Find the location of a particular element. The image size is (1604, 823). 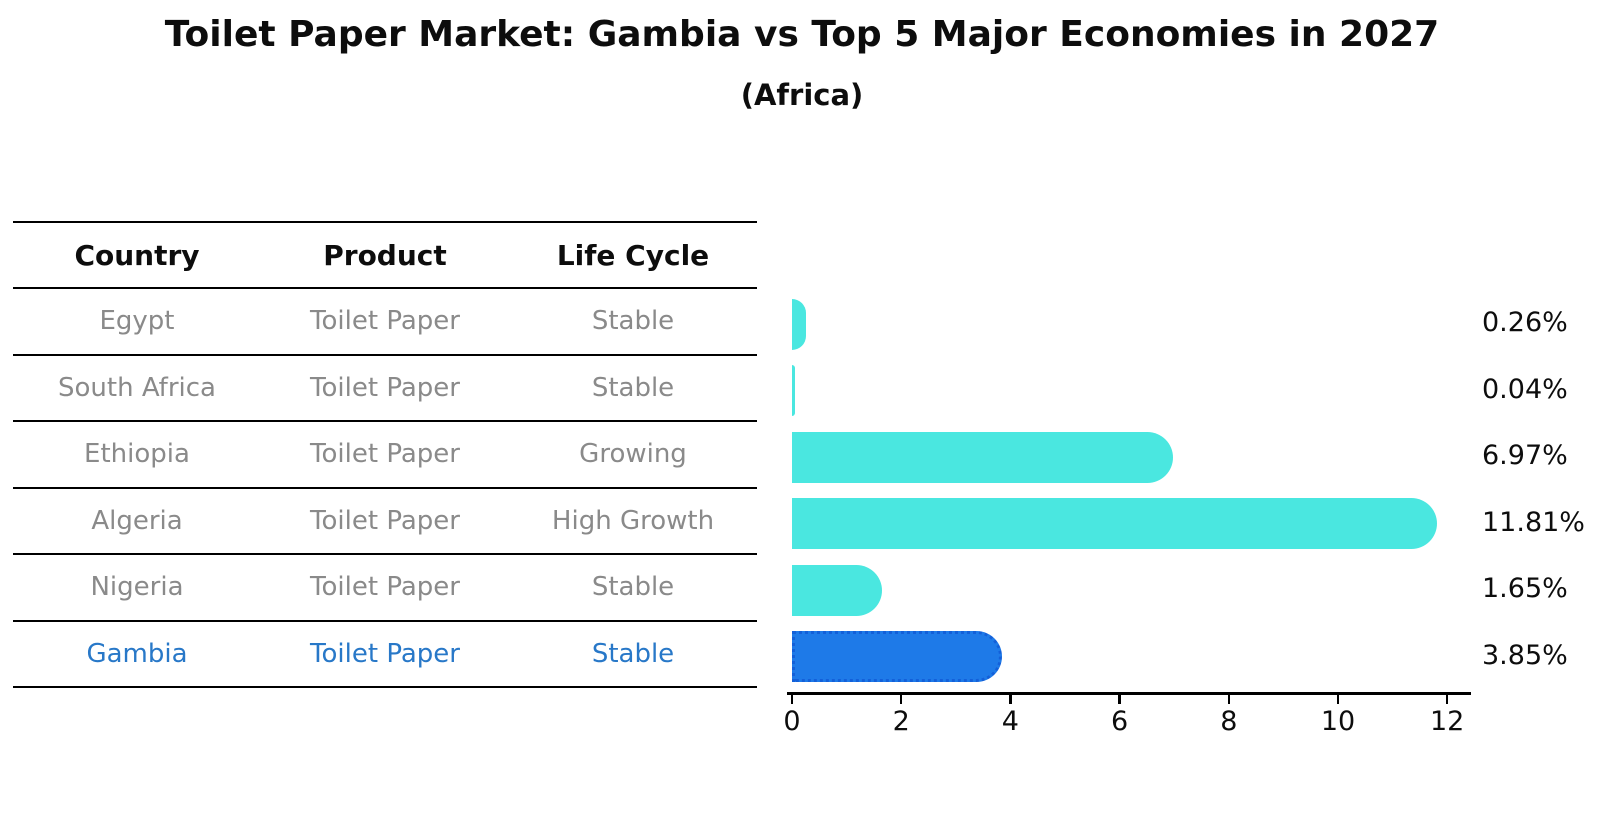

table-row-south-africa: South Africa Toilet Paper Stable is located at coordinates (385, 389).